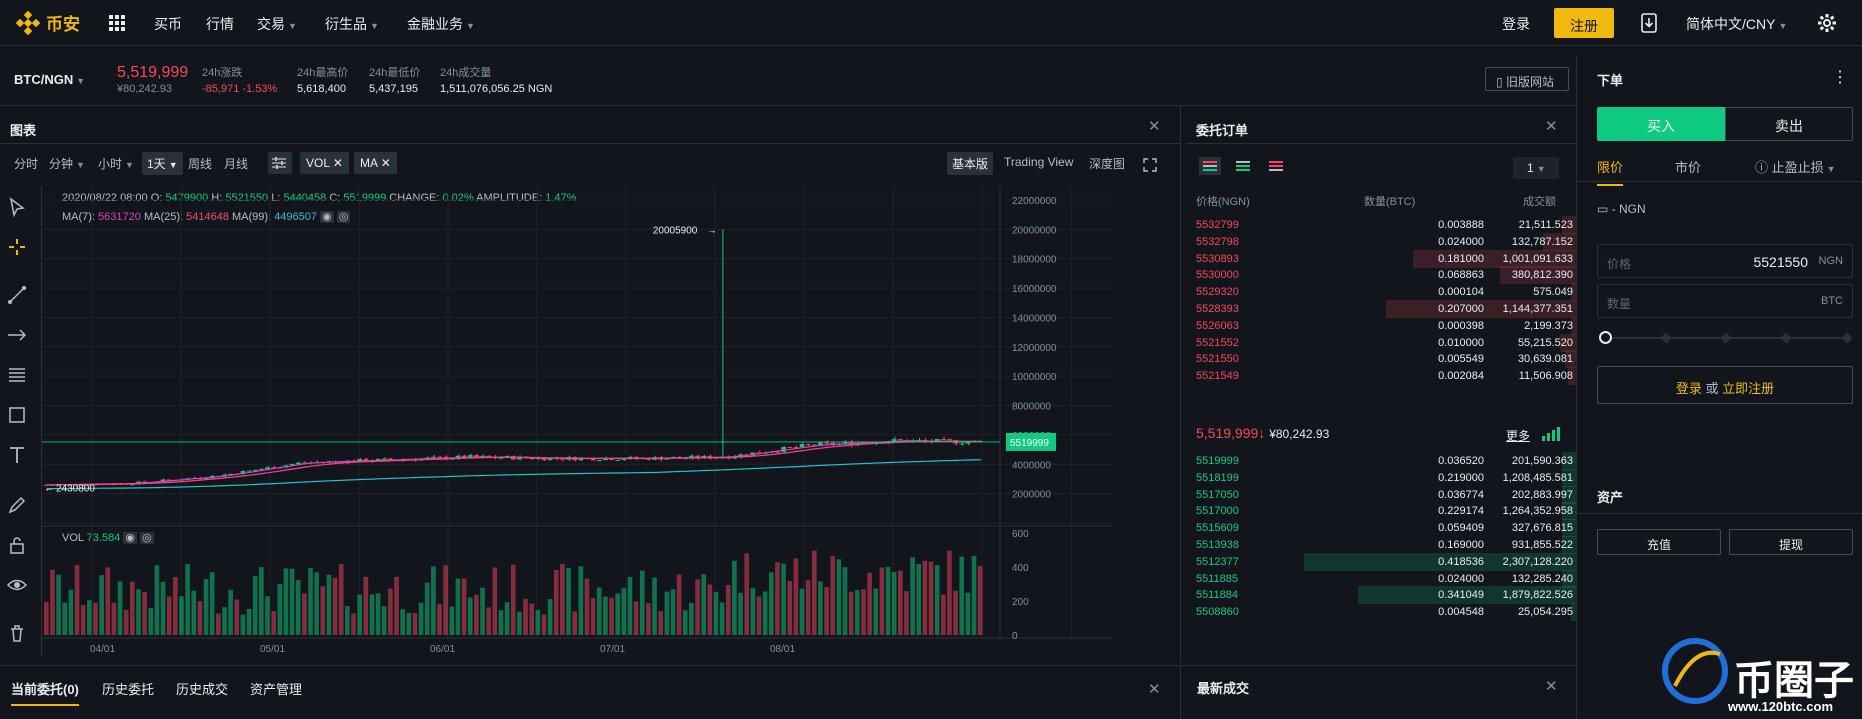  I want to click on nav-finance: 金融业务 ▼, so click(441, 24).